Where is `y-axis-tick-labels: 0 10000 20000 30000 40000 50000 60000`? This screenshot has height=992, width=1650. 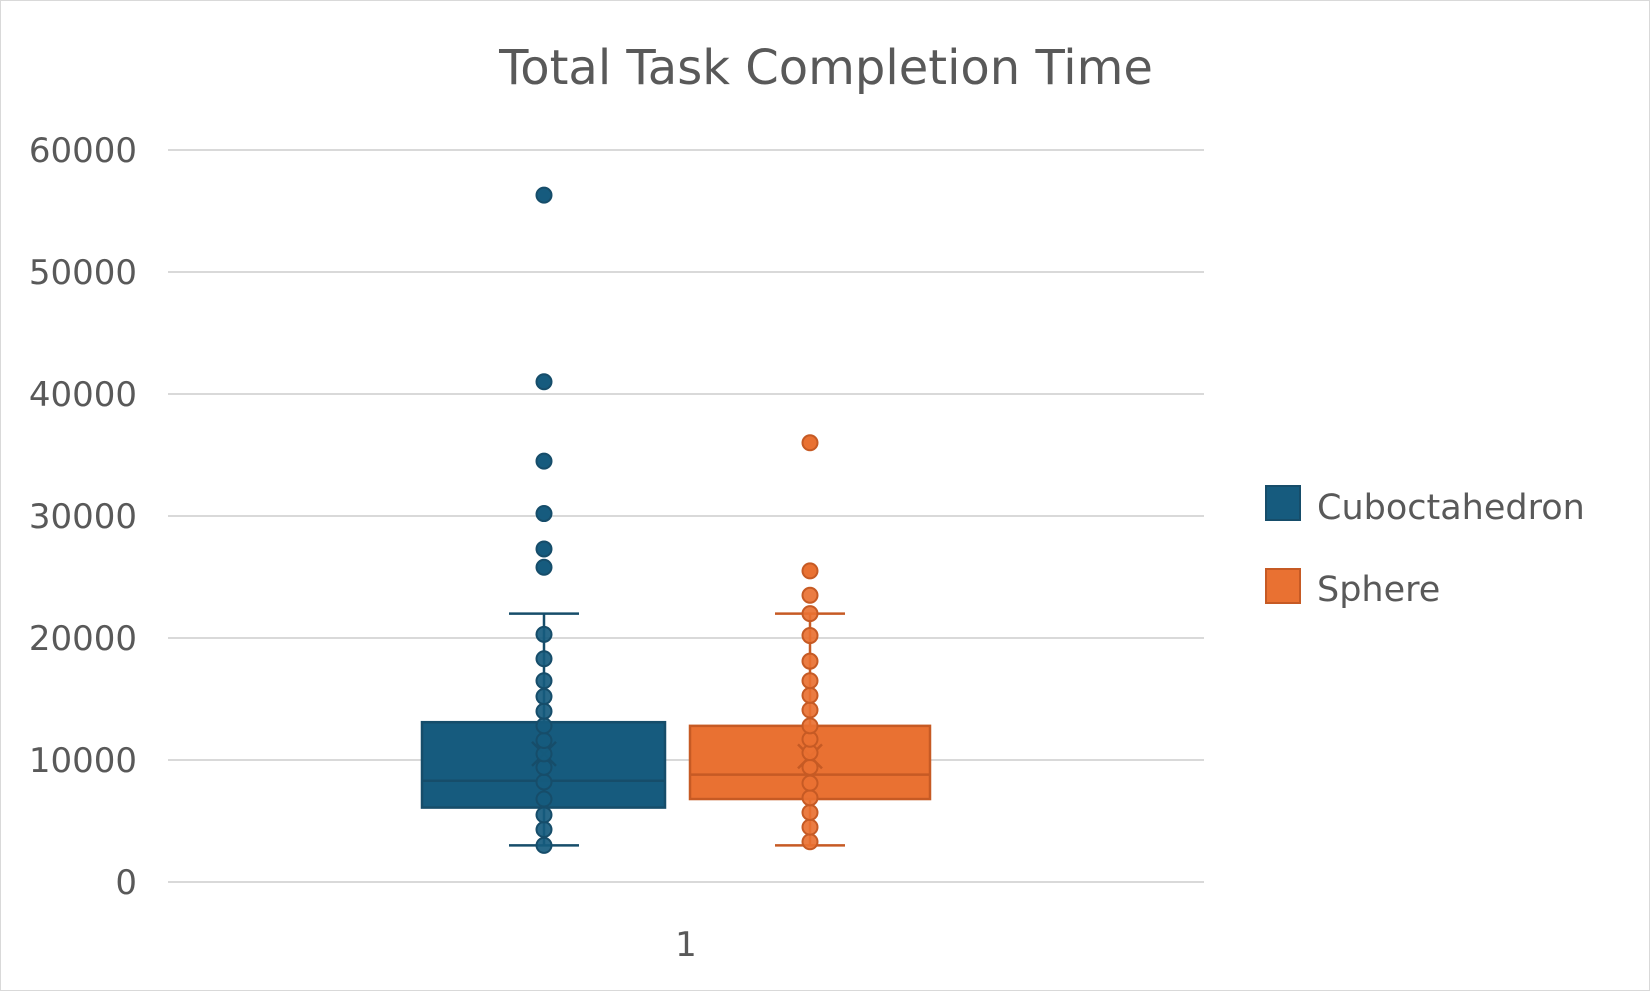
y-axis-tick-labels: 0 10000 20000 30000 40000 50000 60000 is located at coordinates (83, 517).